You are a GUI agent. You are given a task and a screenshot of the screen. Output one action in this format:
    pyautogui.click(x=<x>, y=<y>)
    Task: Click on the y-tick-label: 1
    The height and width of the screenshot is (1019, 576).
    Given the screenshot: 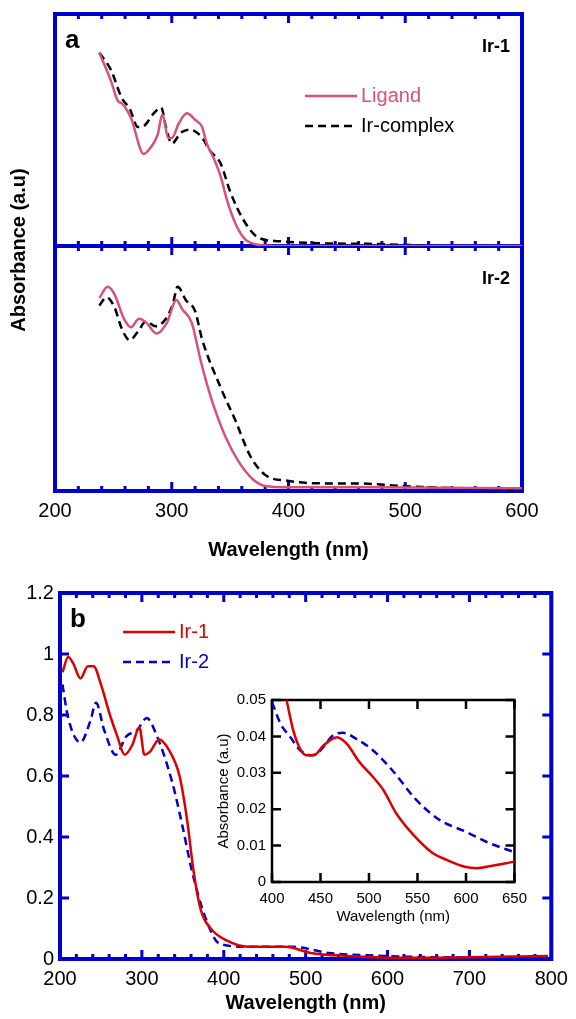 What is the action you would take?
    pyautogui.click(x=48, y=652)
    